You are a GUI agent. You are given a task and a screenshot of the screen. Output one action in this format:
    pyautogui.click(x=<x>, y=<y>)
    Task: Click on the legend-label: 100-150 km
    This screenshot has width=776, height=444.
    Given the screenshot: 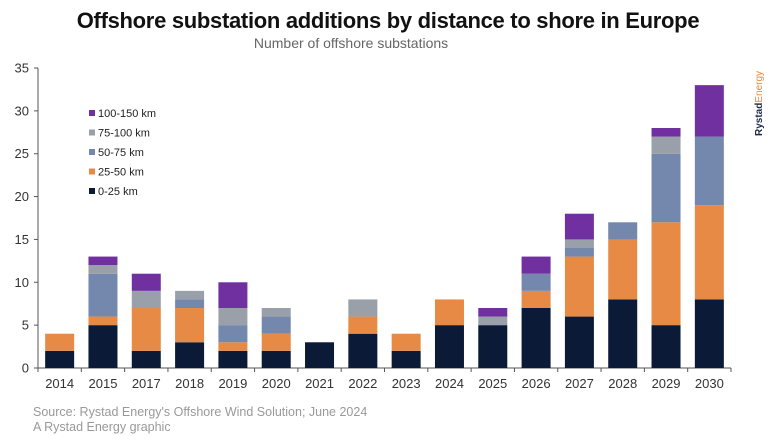 What is the action you would take?
    pyautogui.click(x=127, y=114)
    